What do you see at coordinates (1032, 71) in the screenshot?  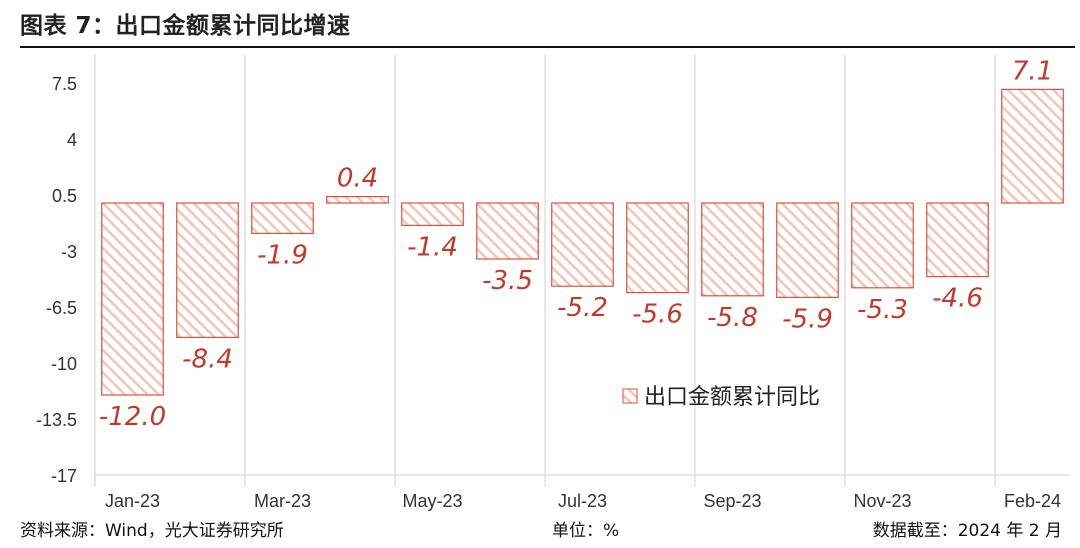 I see `data-label: 7.1` at bounding box center [1032, 71].